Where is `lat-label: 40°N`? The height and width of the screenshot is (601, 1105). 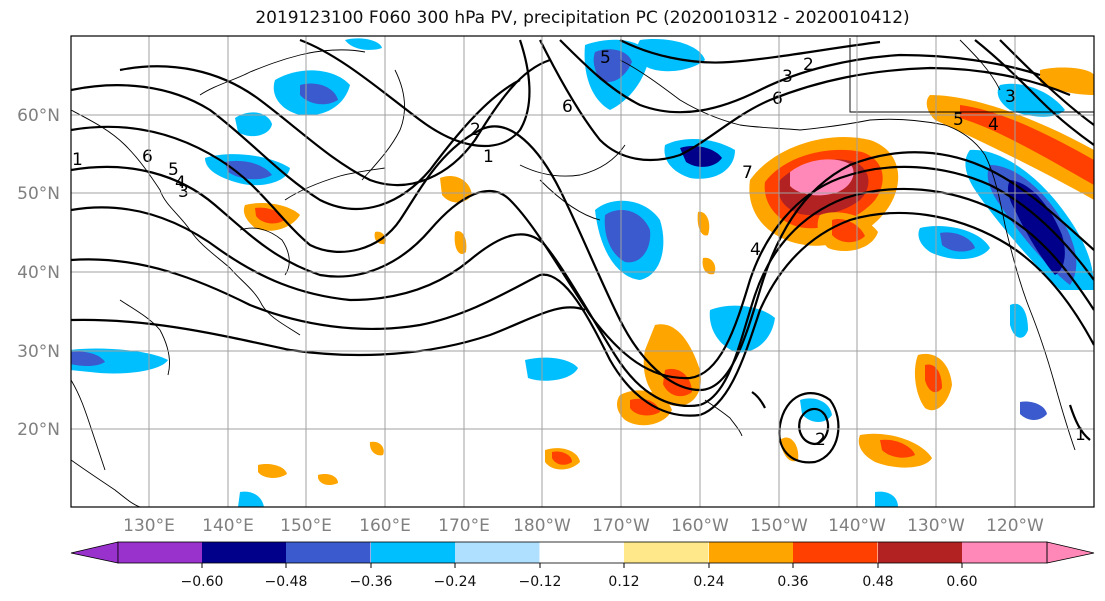
lat-label: 40°N is located at coordinates (38, 273).